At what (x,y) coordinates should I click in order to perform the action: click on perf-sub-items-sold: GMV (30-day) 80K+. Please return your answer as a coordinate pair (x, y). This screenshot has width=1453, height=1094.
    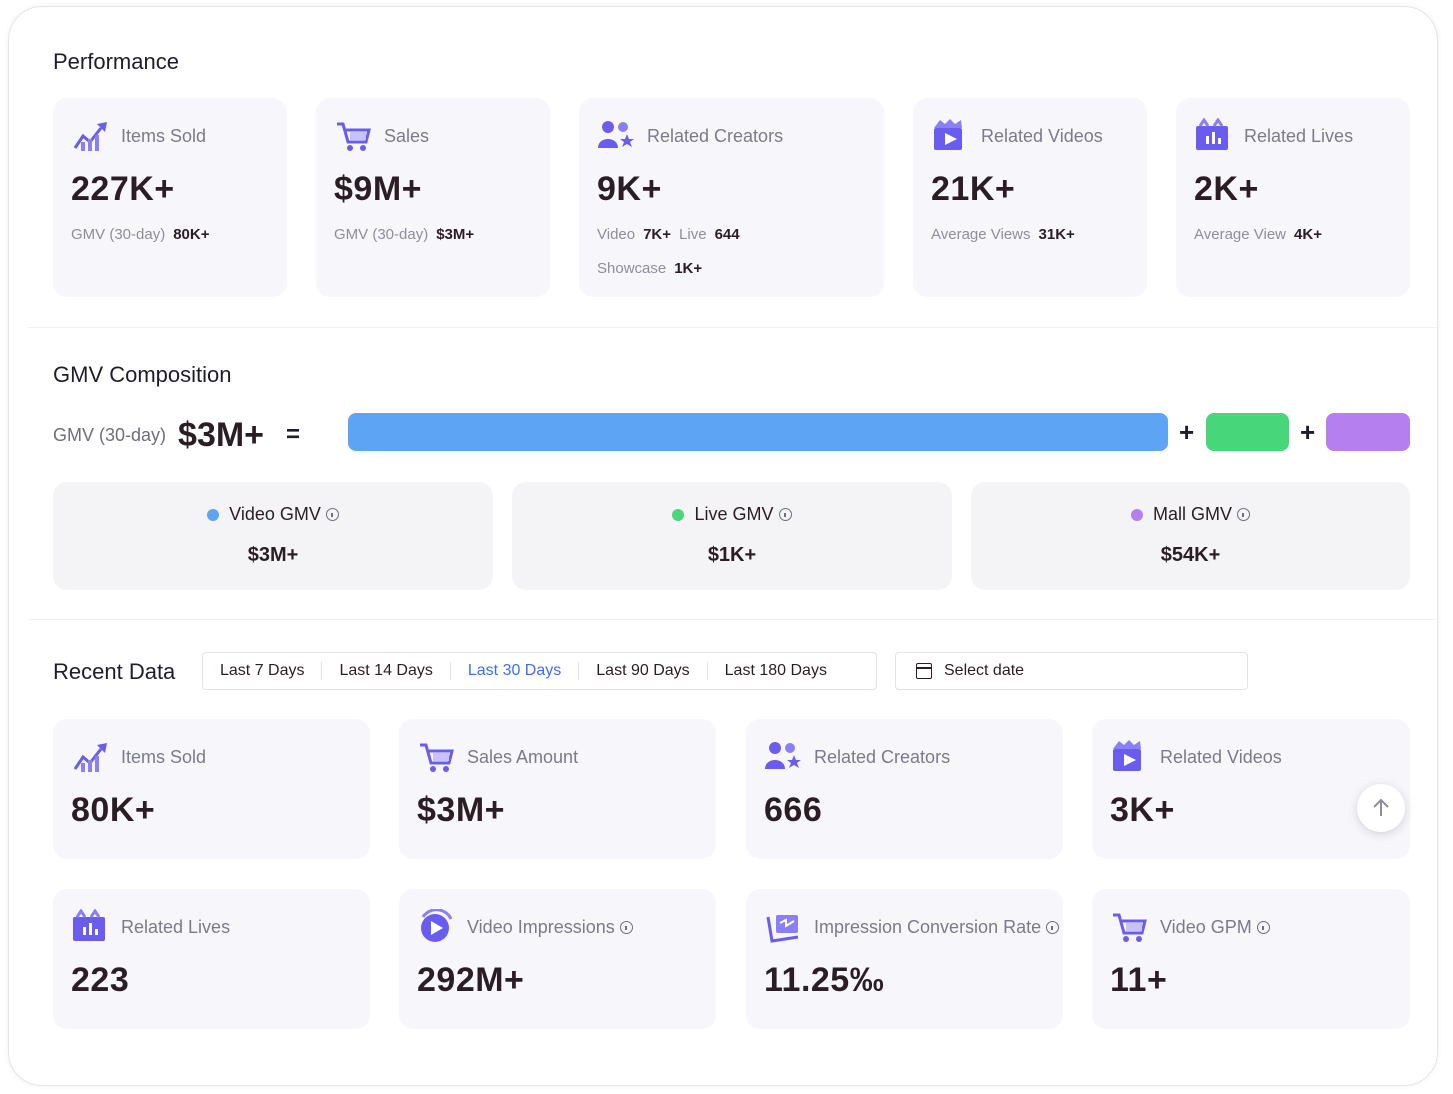
    Looking at the image, I should click on (140, 234).